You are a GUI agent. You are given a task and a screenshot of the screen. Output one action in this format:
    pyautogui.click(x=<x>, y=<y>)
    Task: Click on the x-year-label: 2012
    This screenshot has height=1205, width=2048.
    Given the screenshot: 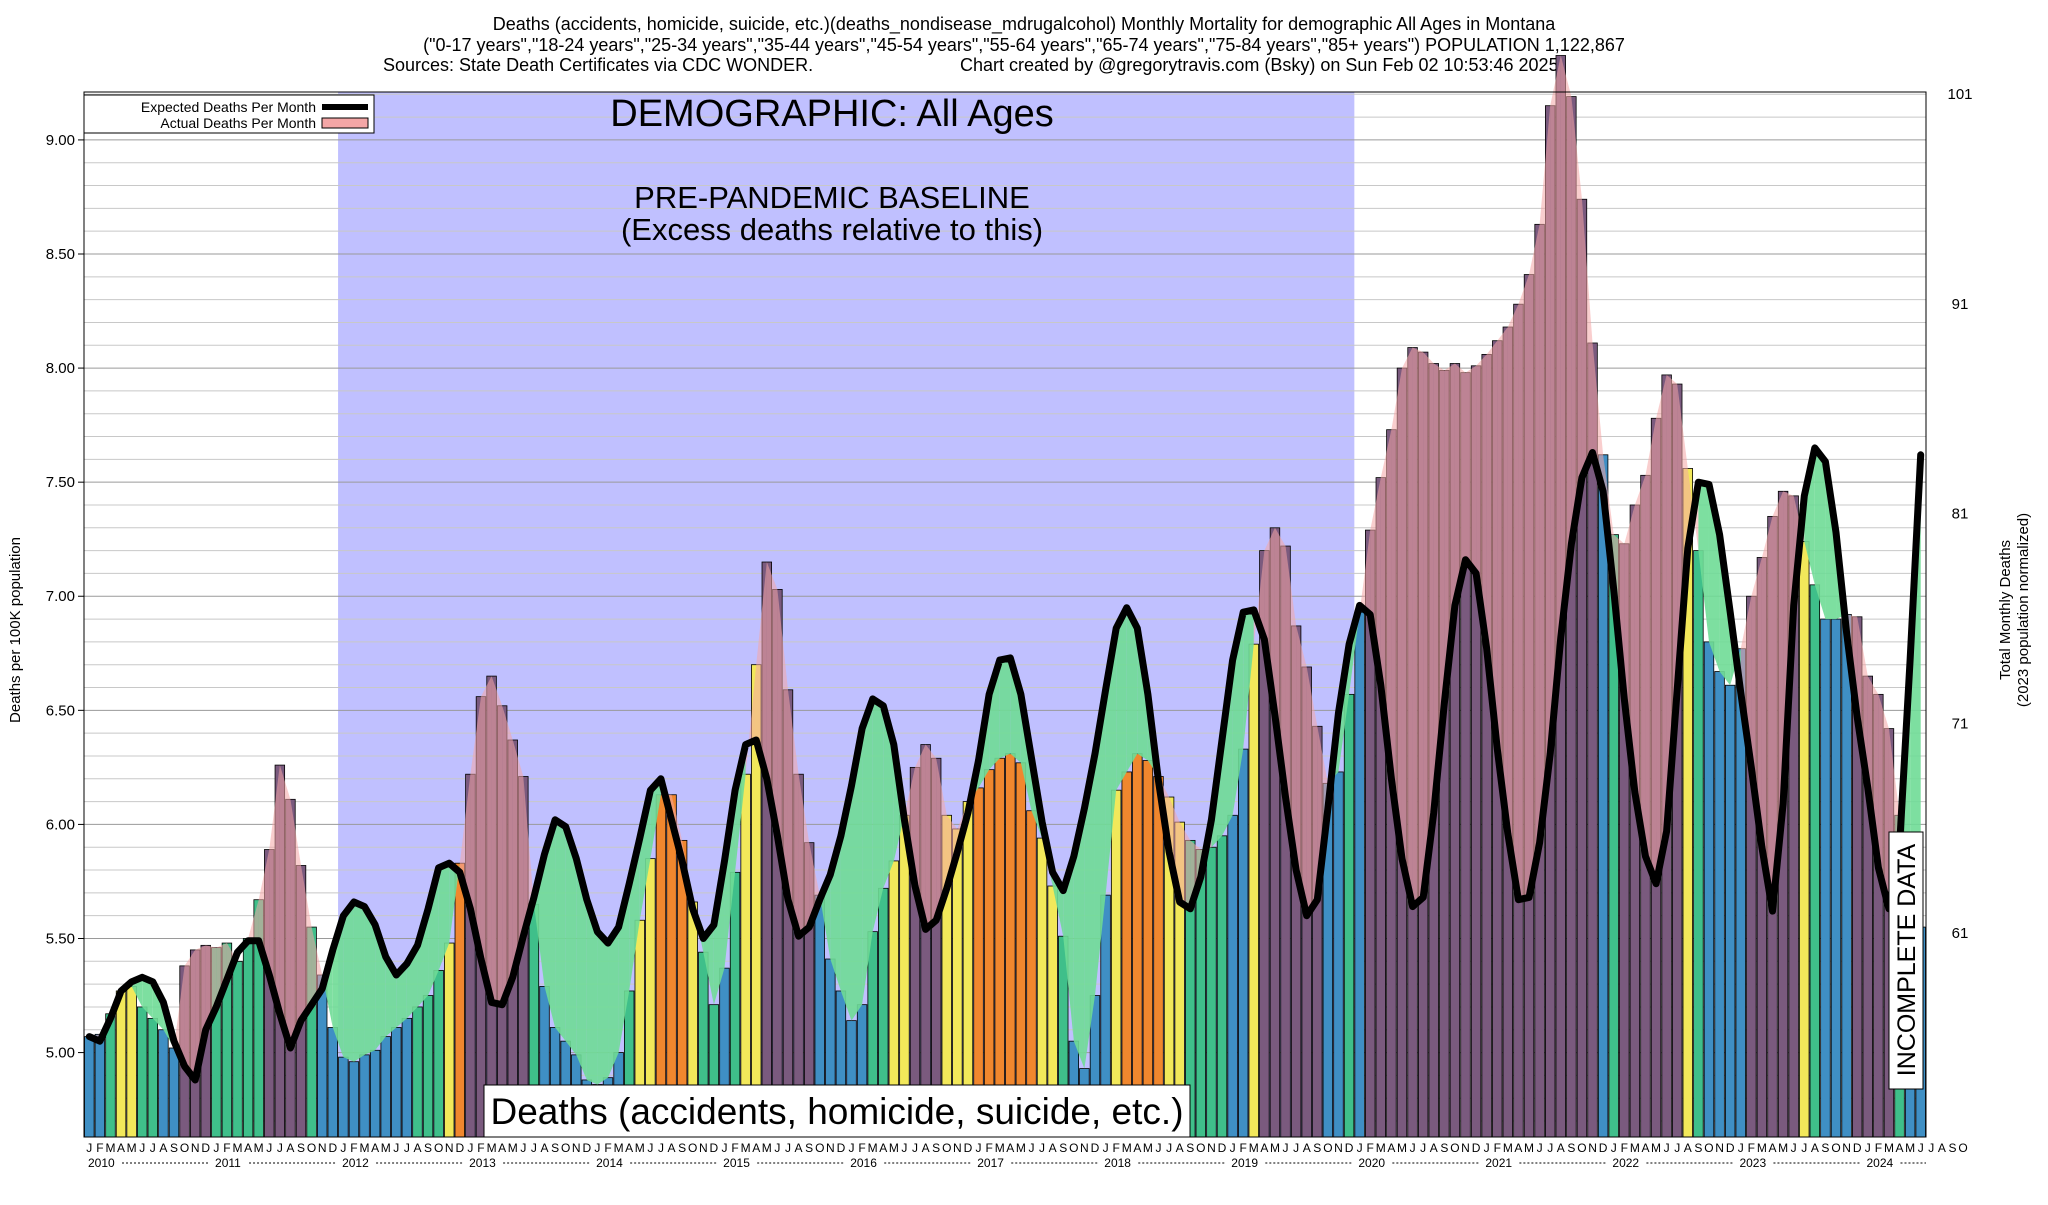 What is the action you would take?
    pyautogui.click(x=355, y=1163)
    